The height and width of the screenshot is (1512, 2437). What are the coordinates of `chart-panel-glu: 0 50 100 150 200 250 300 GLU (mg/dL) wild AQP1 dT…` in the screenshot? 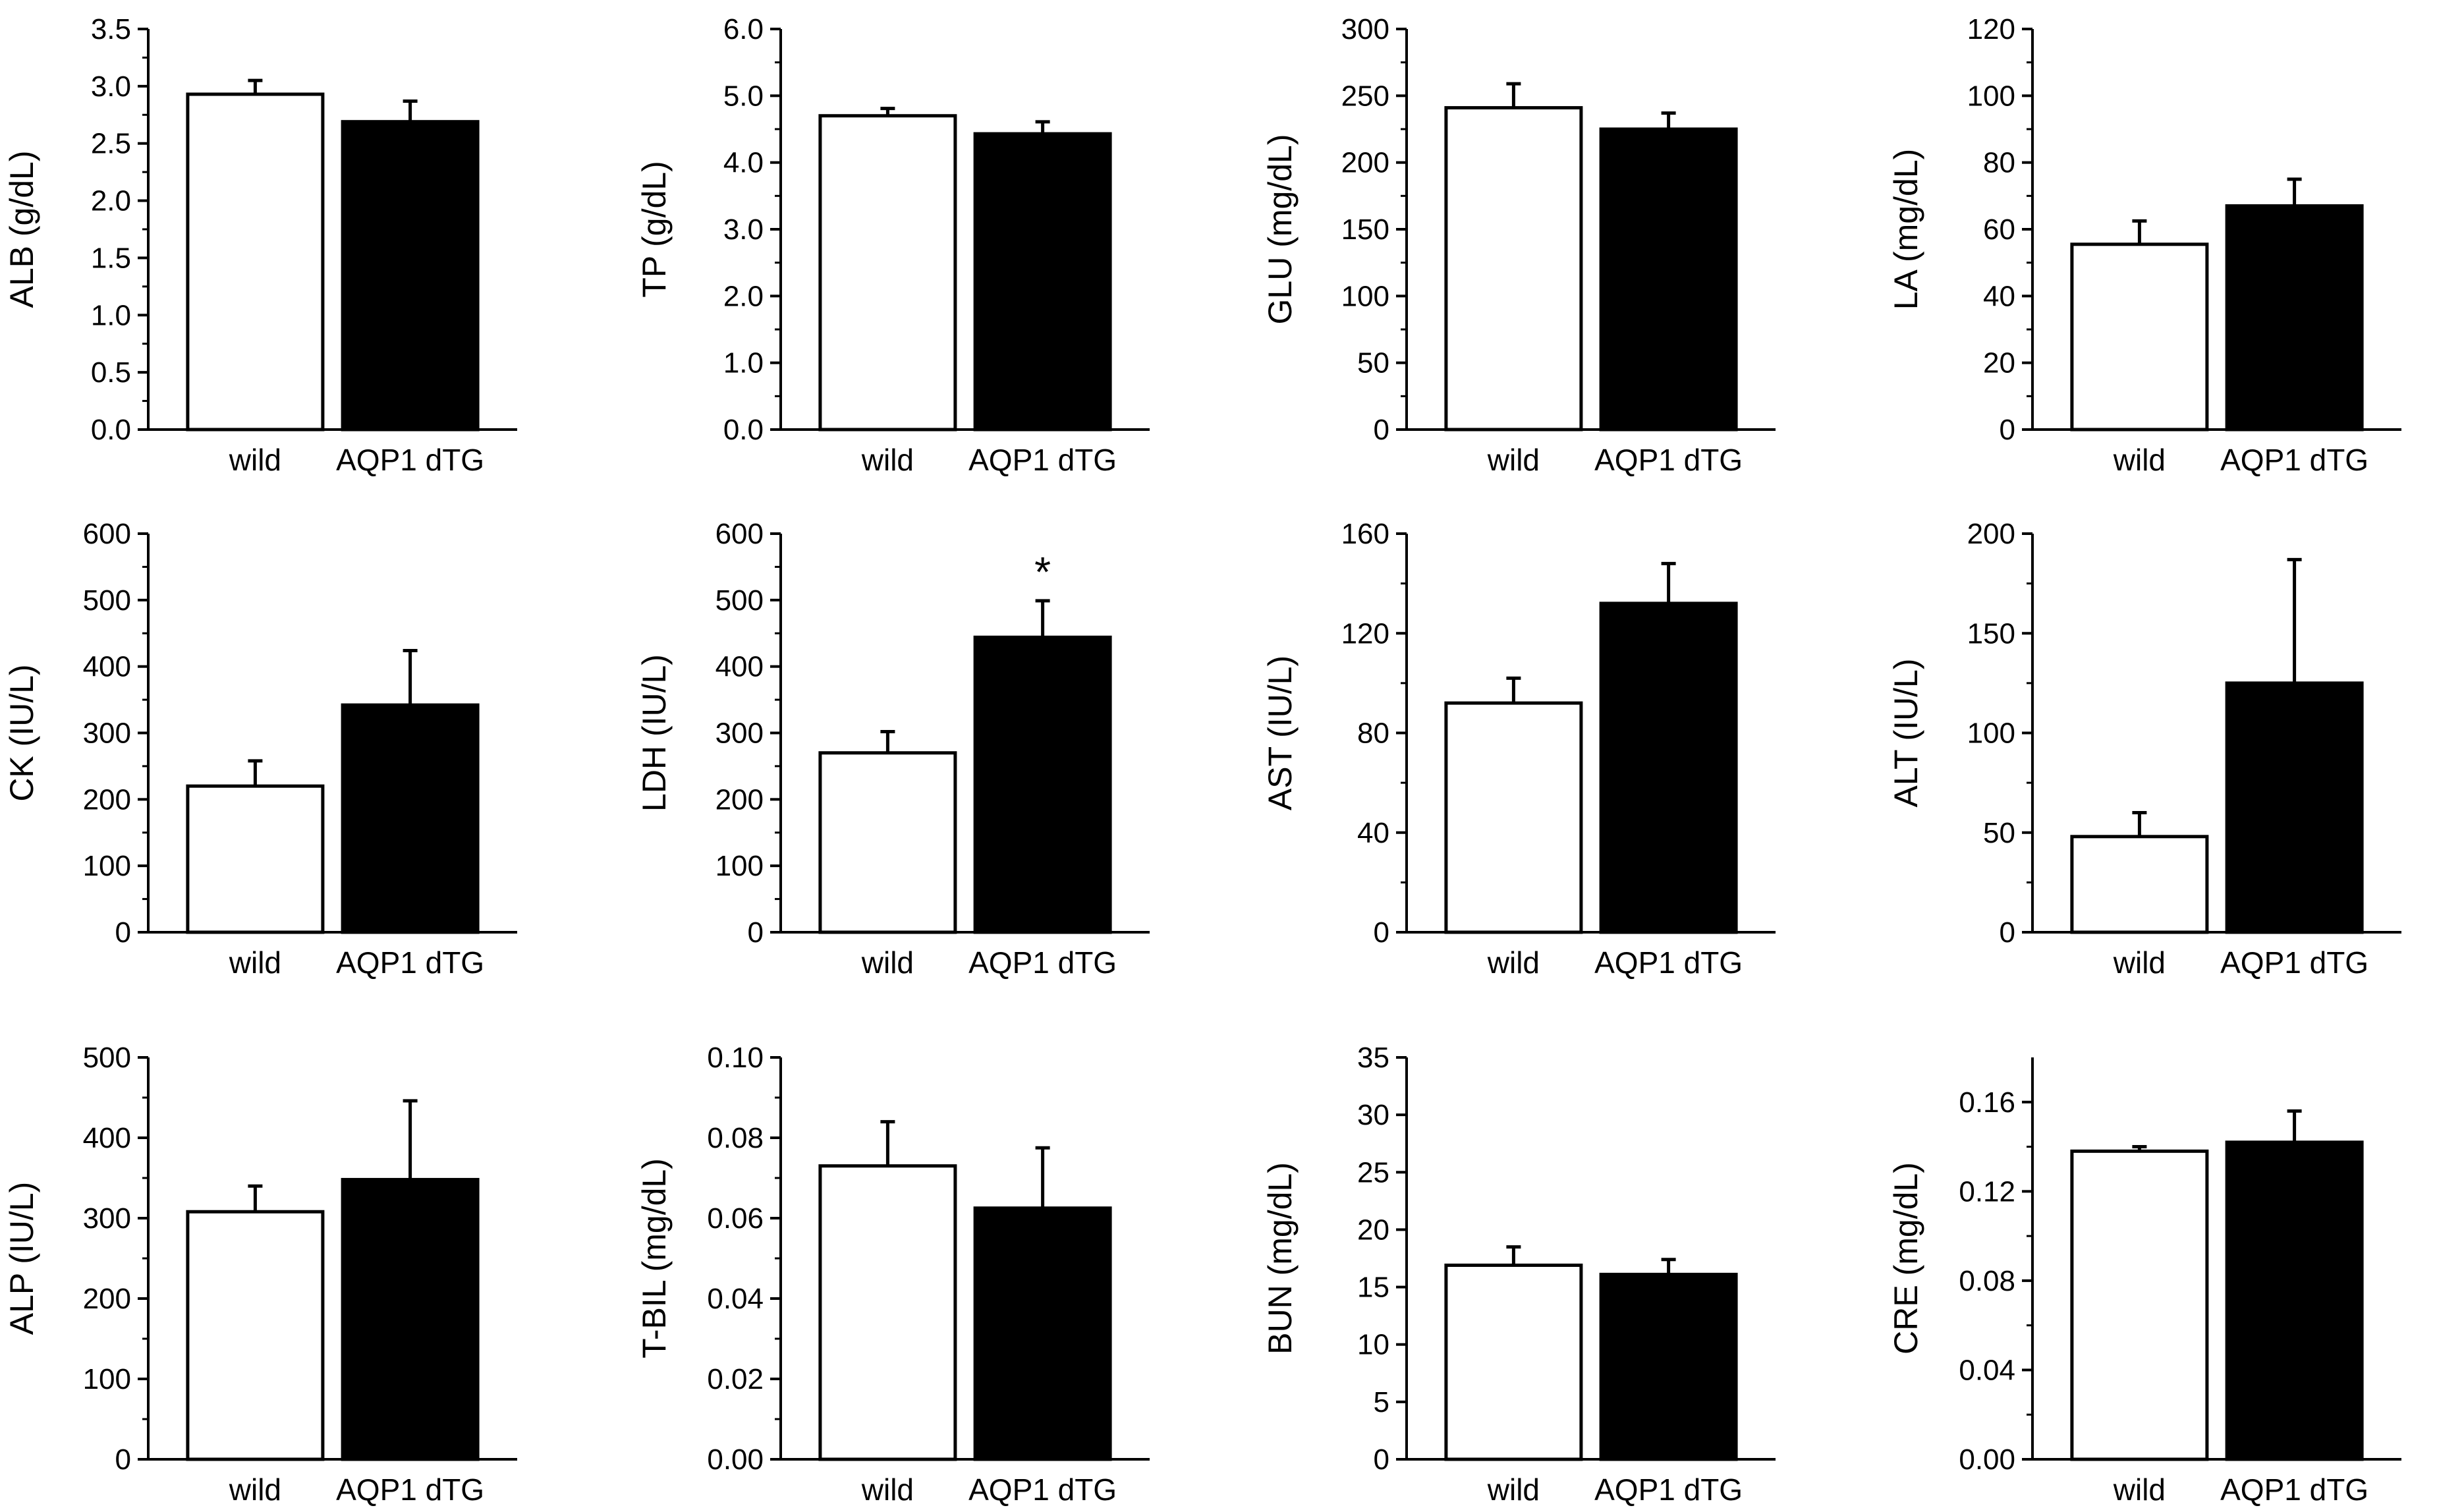 It's located at (1519, 245).